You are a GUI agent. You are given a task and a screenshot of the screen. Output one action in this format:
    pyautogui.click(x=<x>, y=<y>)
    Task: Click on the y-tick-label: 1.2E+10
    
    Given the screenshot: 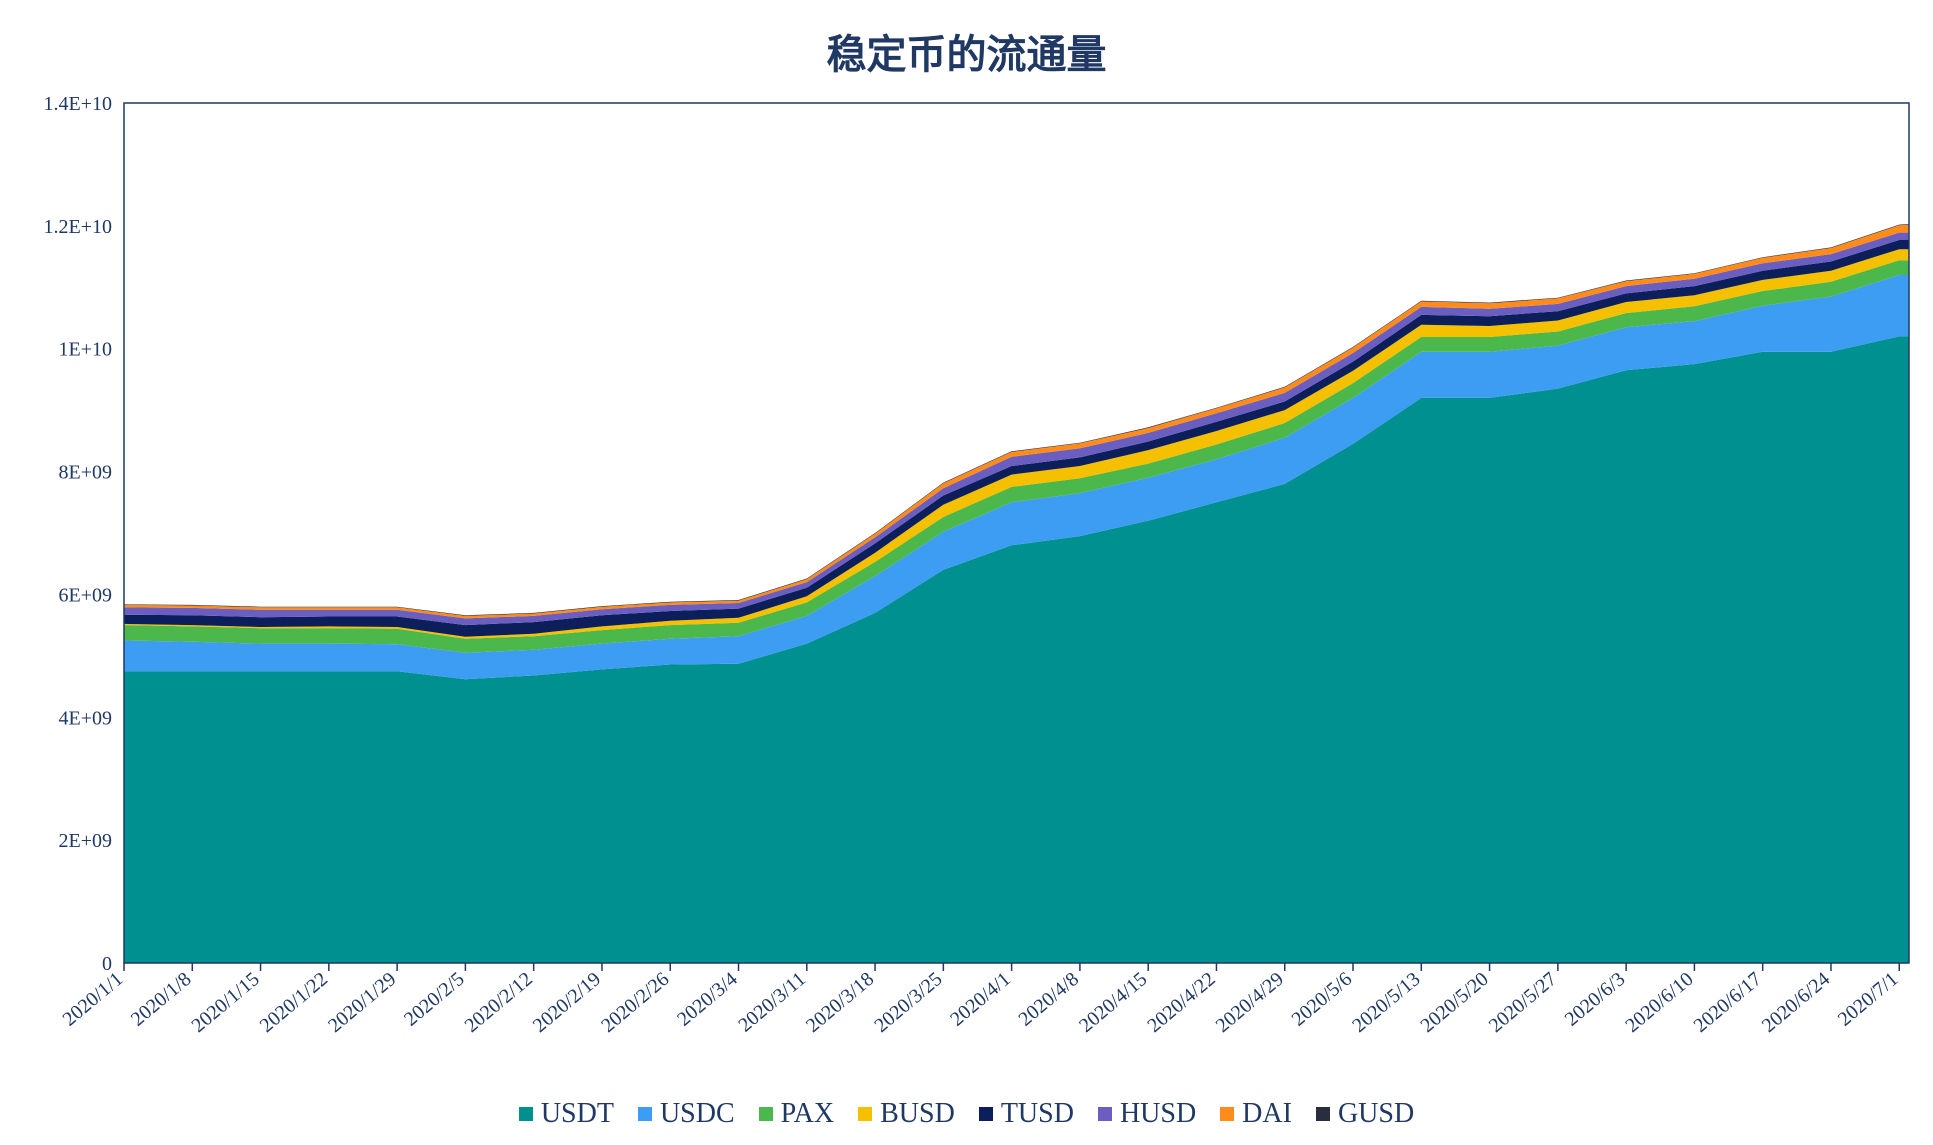 What is the action you would take?
    pyautogui.click(x=78, y=227)
    